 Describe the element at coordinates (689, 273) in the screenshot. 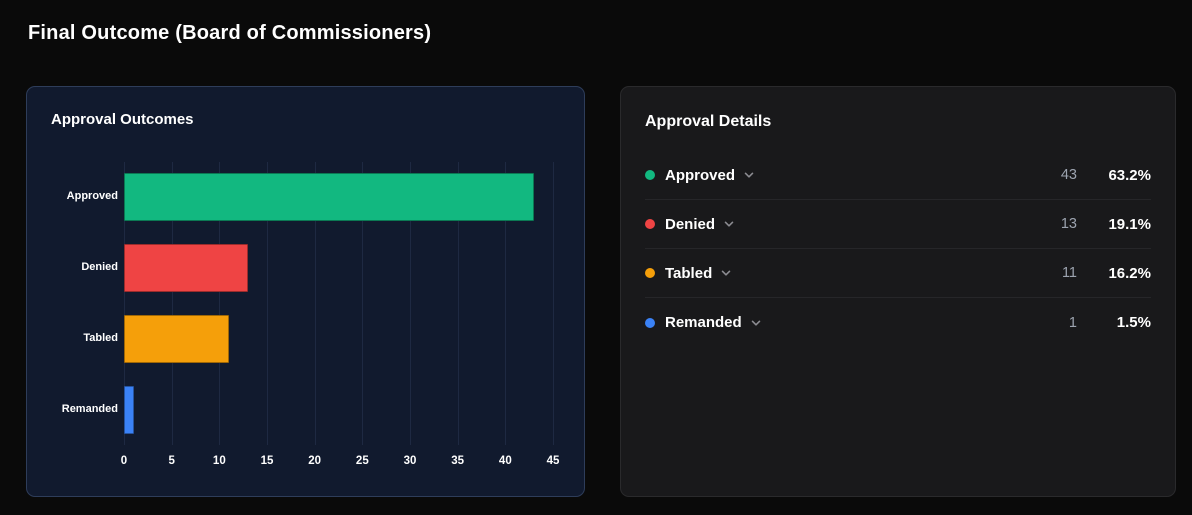

I see `details-row-label: Tabled` at that location.